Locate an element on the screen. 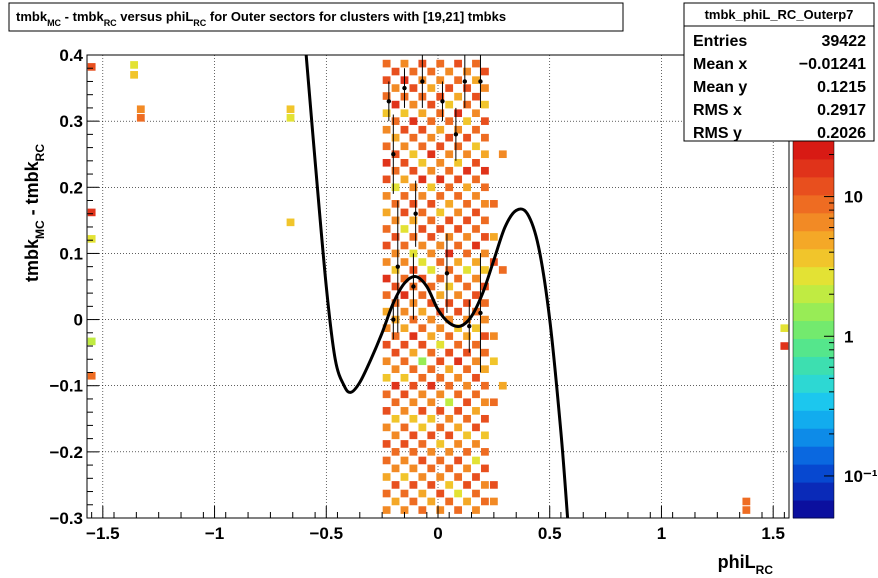 The width and height of the screenshot is (878, 578). title-part-0: tmbk is located at coordinates (32, 16).